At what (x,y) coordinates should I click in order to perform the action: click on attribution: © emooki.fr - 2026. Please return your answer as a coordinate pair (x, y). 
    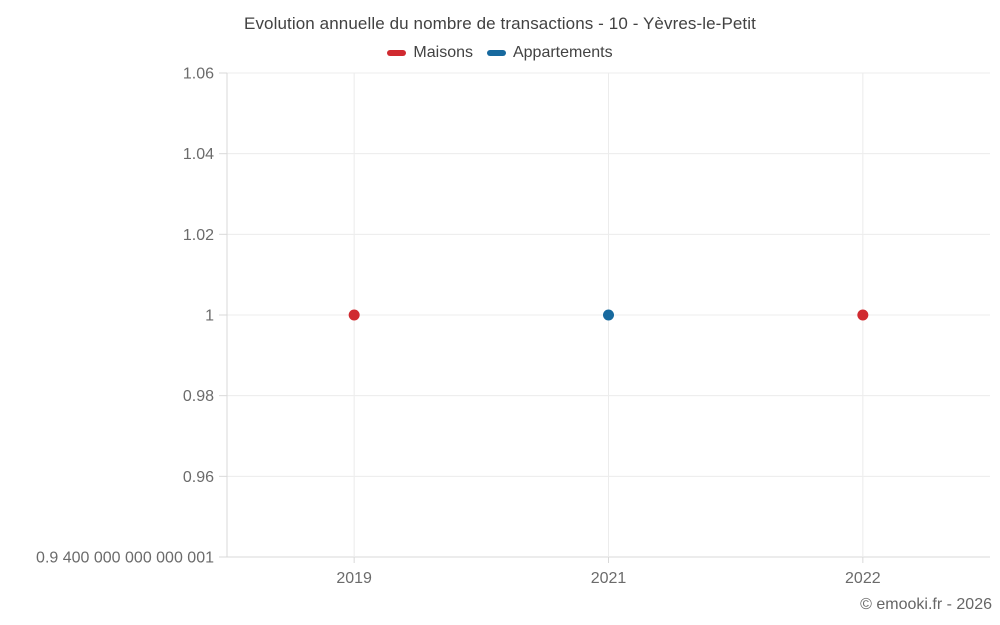
    Looking at the image, I should click on (926, 604).